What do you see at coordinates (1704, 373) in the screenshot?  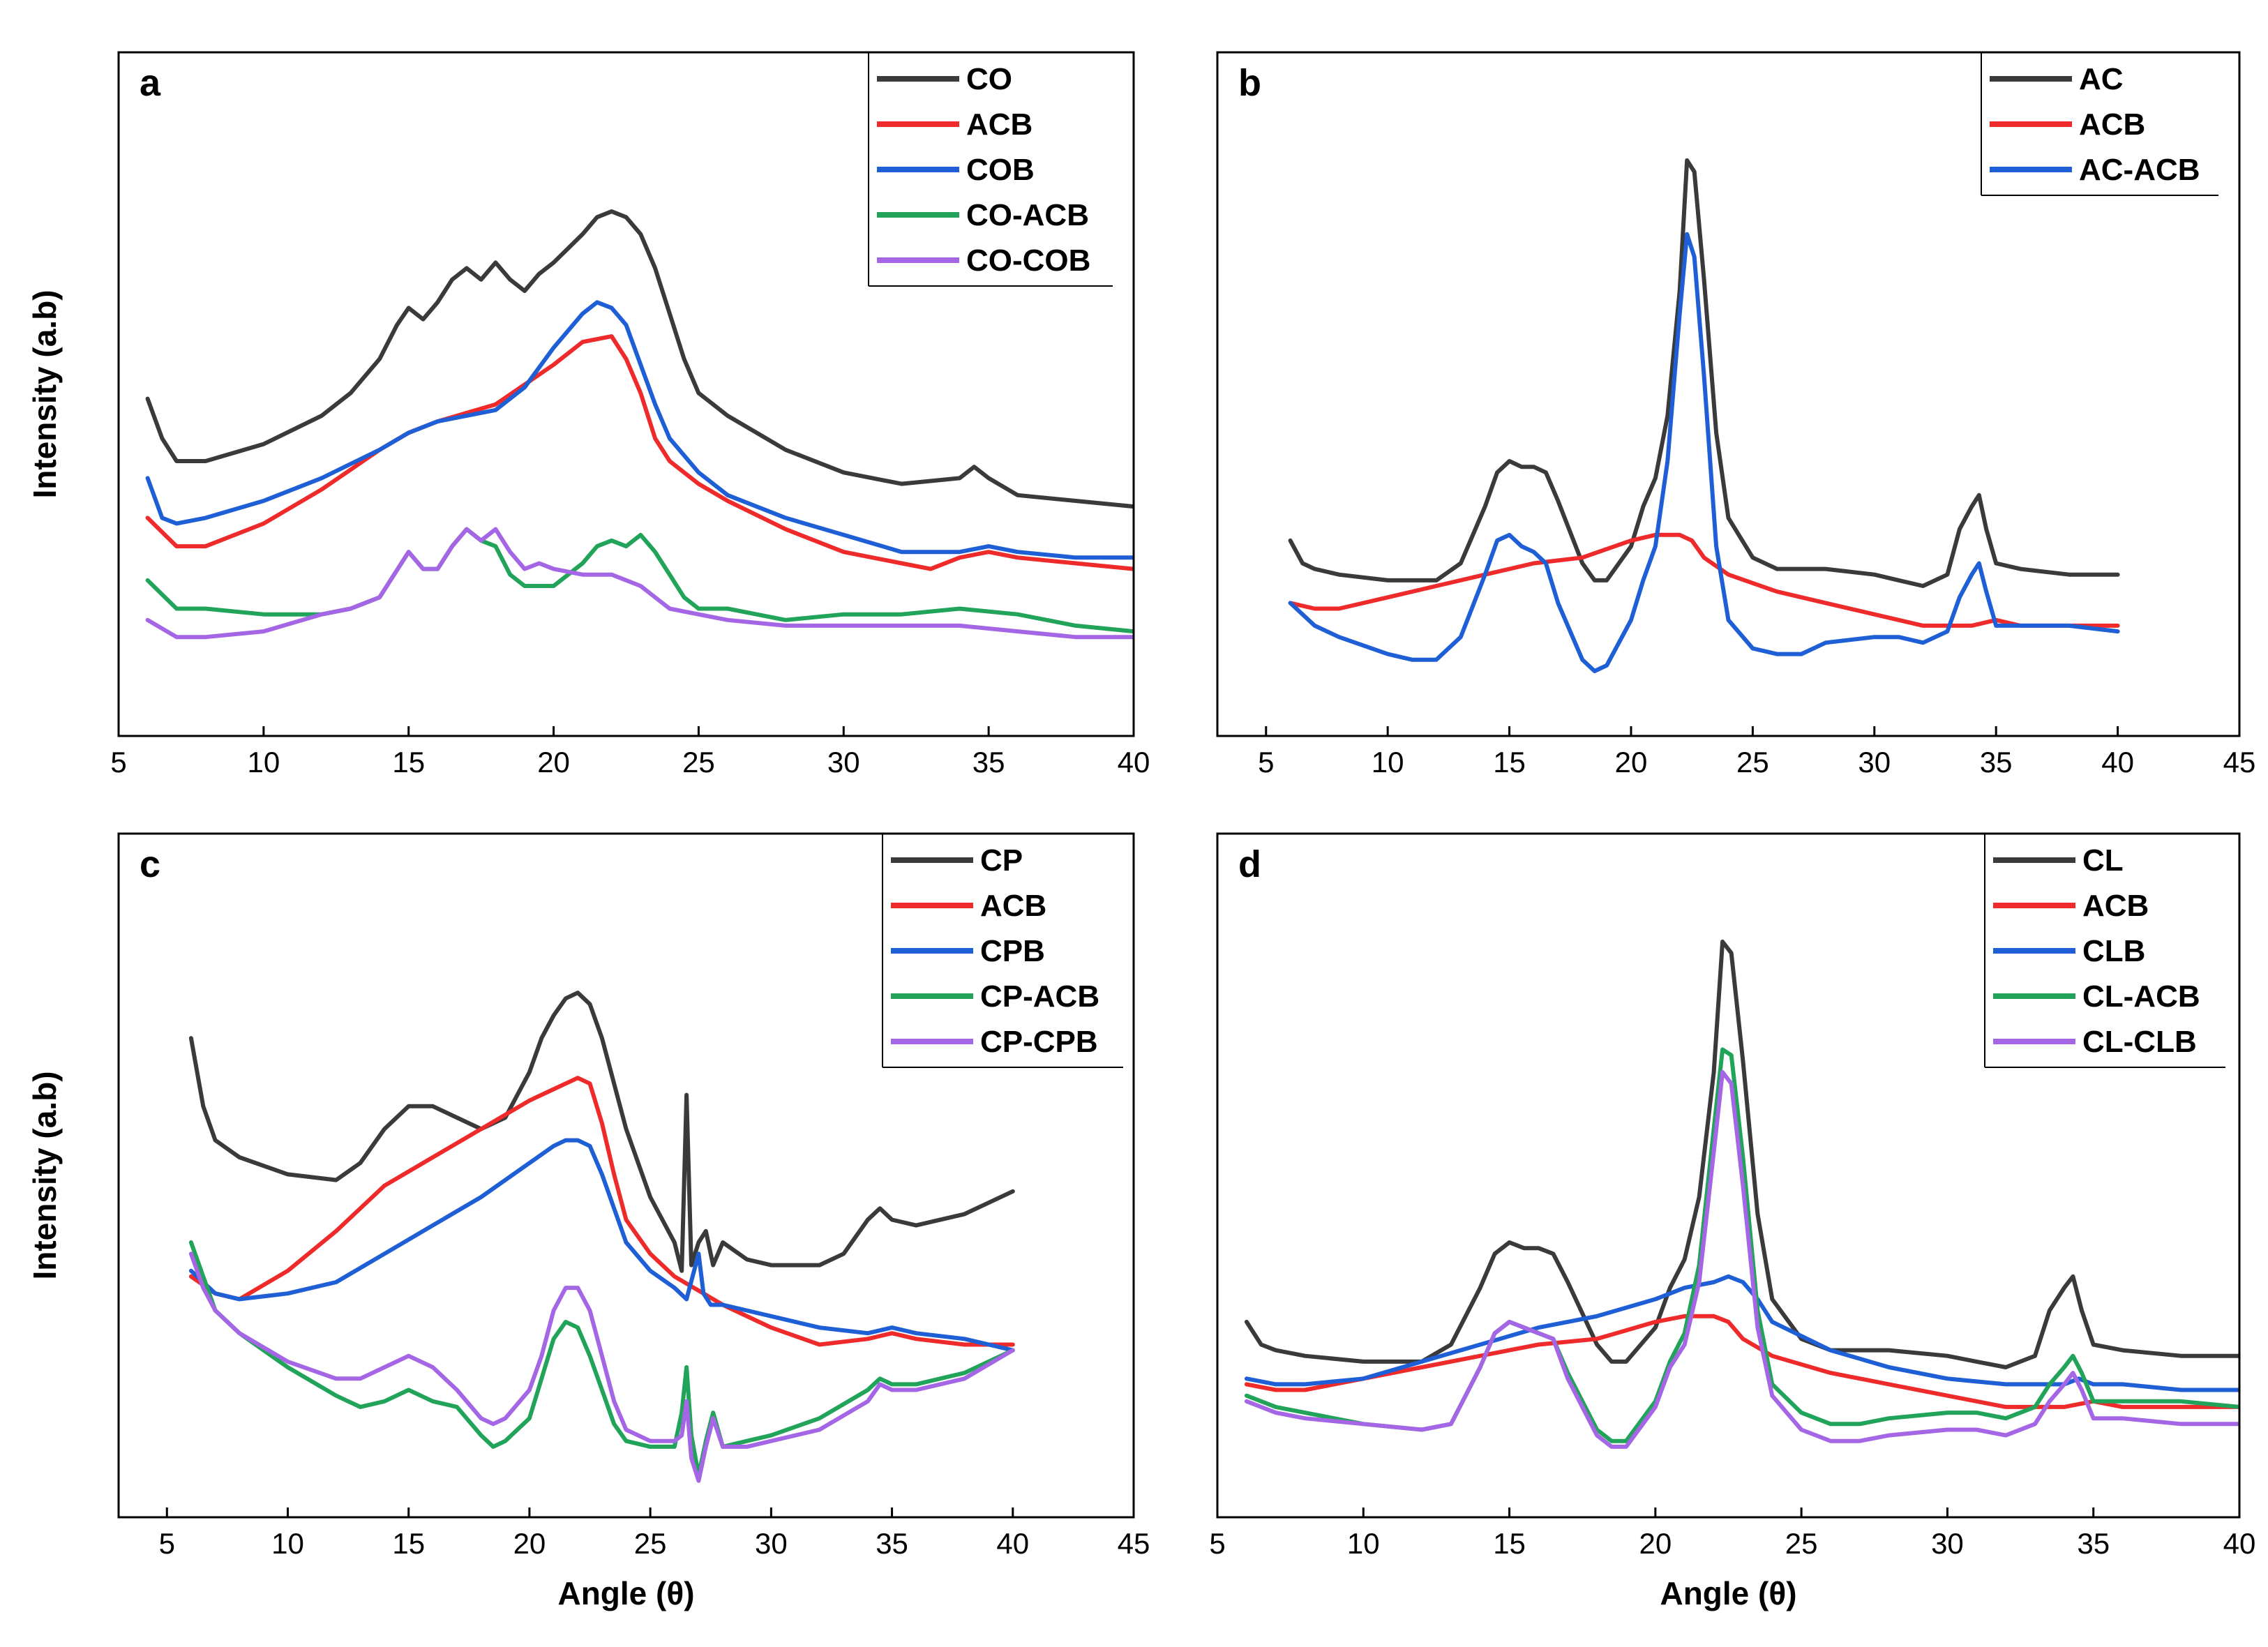 I see `series-line-ac` at bounding box center [1704, 373].